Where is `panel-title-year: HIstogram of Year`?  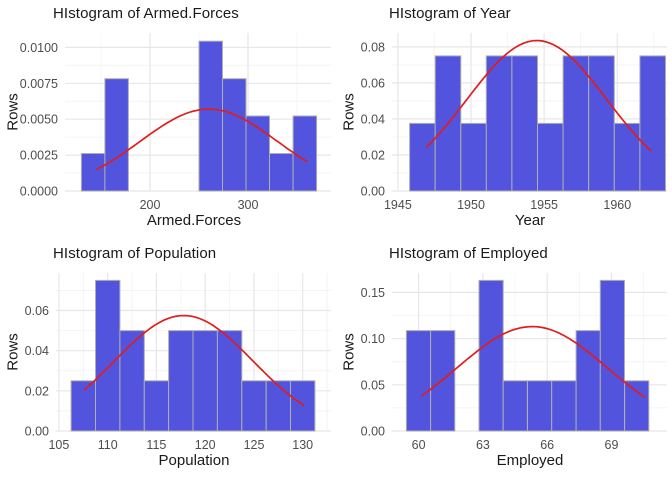
panel-title-year: HIstogram of Year is located at coordinates (450, 13).